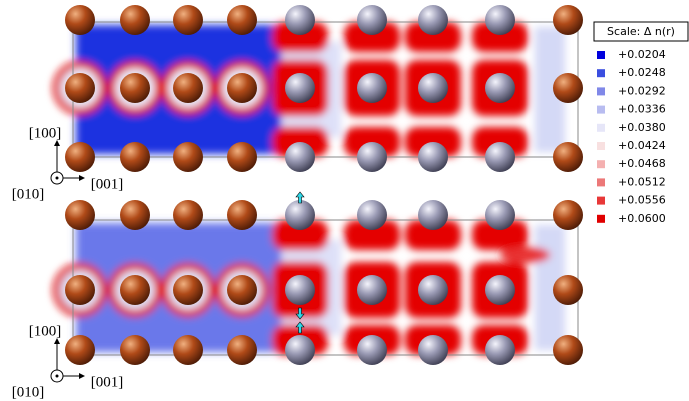  Describe the element at coordinates (642, 163) in the screenshot. I see `legend-label: +0.0468` at that location.